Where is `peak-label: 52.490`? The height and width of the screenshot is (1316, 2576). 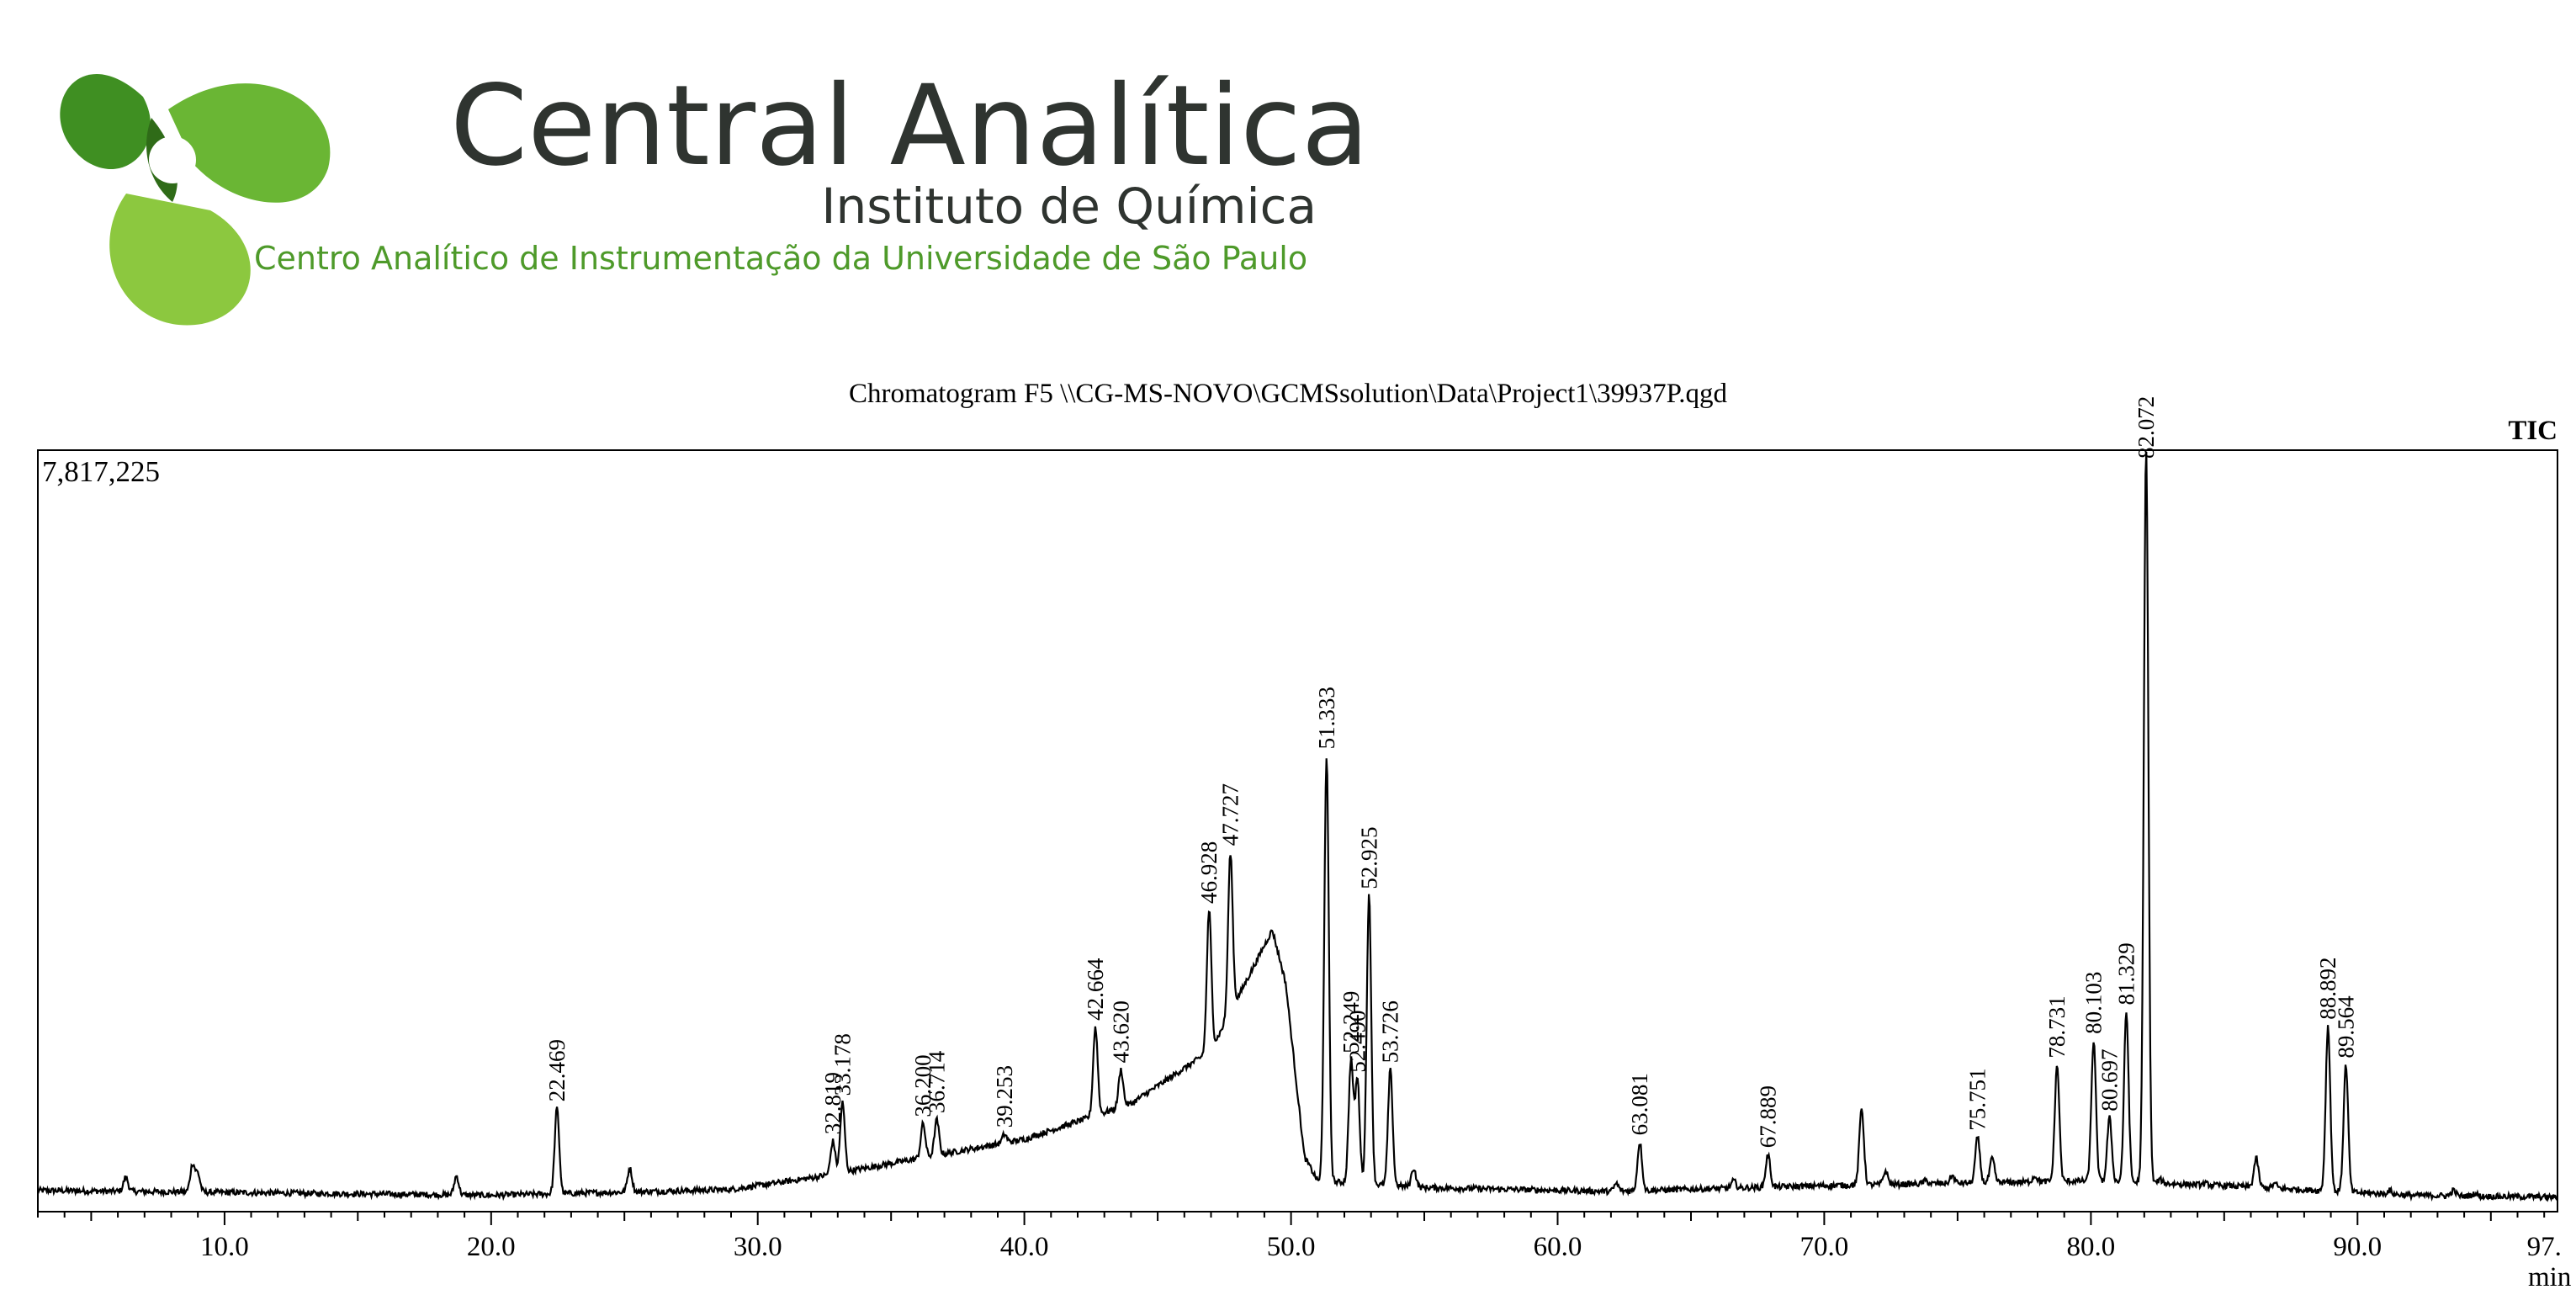
peak-label: 52.490 is located at coordinates (1357, 1042).